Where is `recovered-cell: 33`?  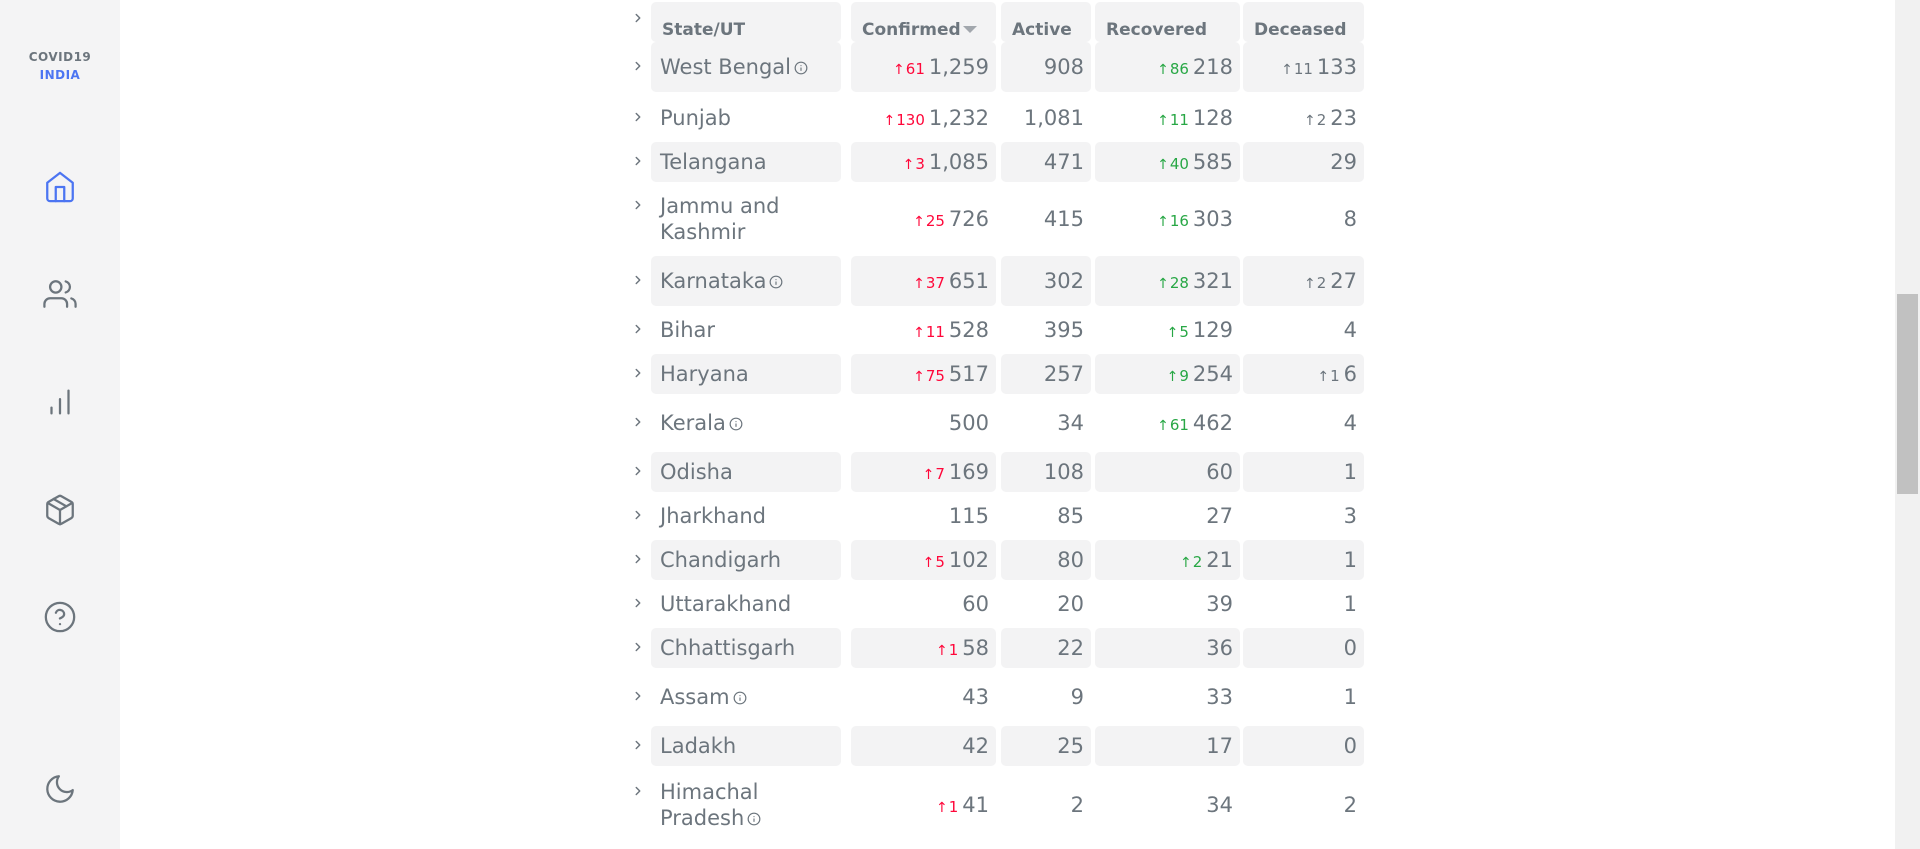
recovered-cell: 33 is located at coordinates (1167, 697).